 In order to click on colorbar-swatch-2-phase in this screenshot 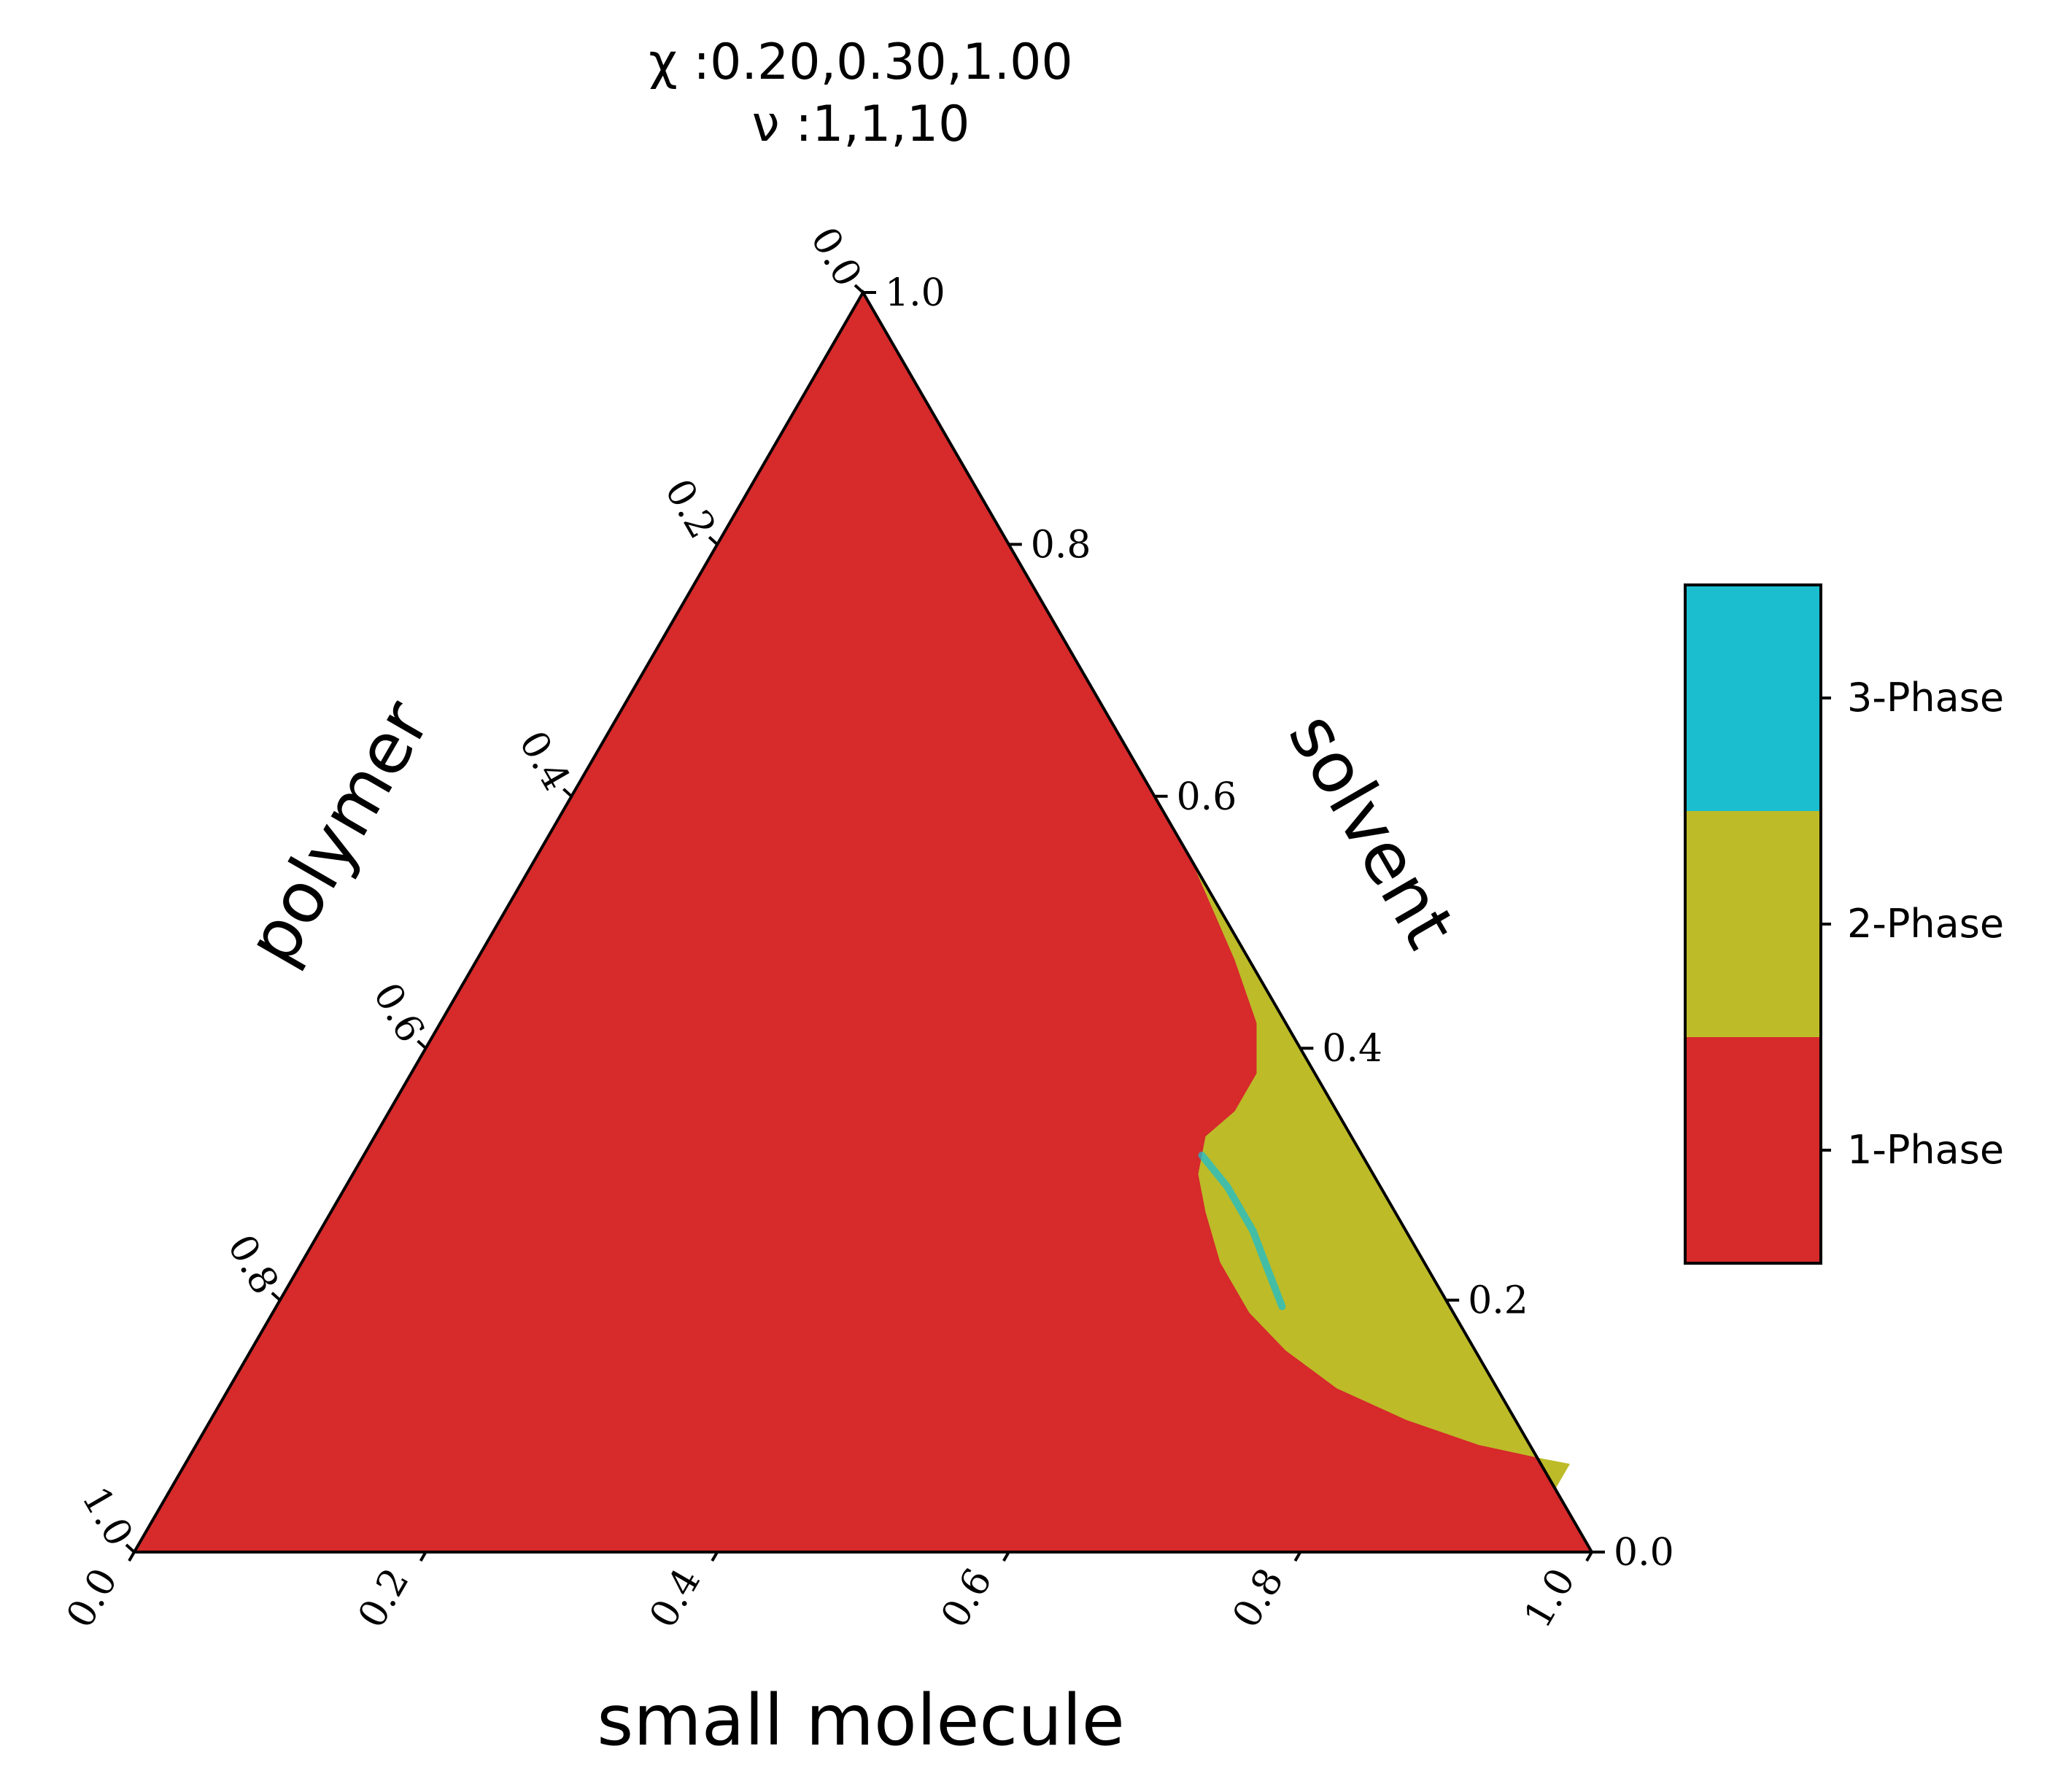, I will do `click(1753, 924)`.